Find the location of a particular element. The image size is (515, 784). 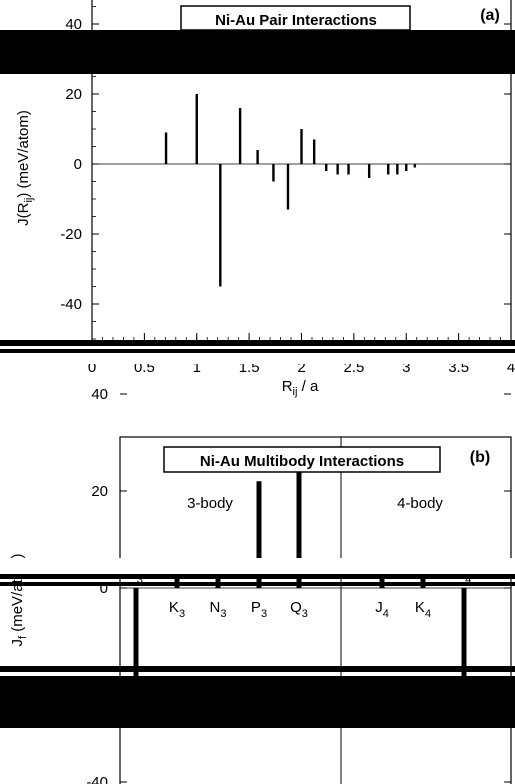

category-label: N3 is located at coordinates (218, 609).